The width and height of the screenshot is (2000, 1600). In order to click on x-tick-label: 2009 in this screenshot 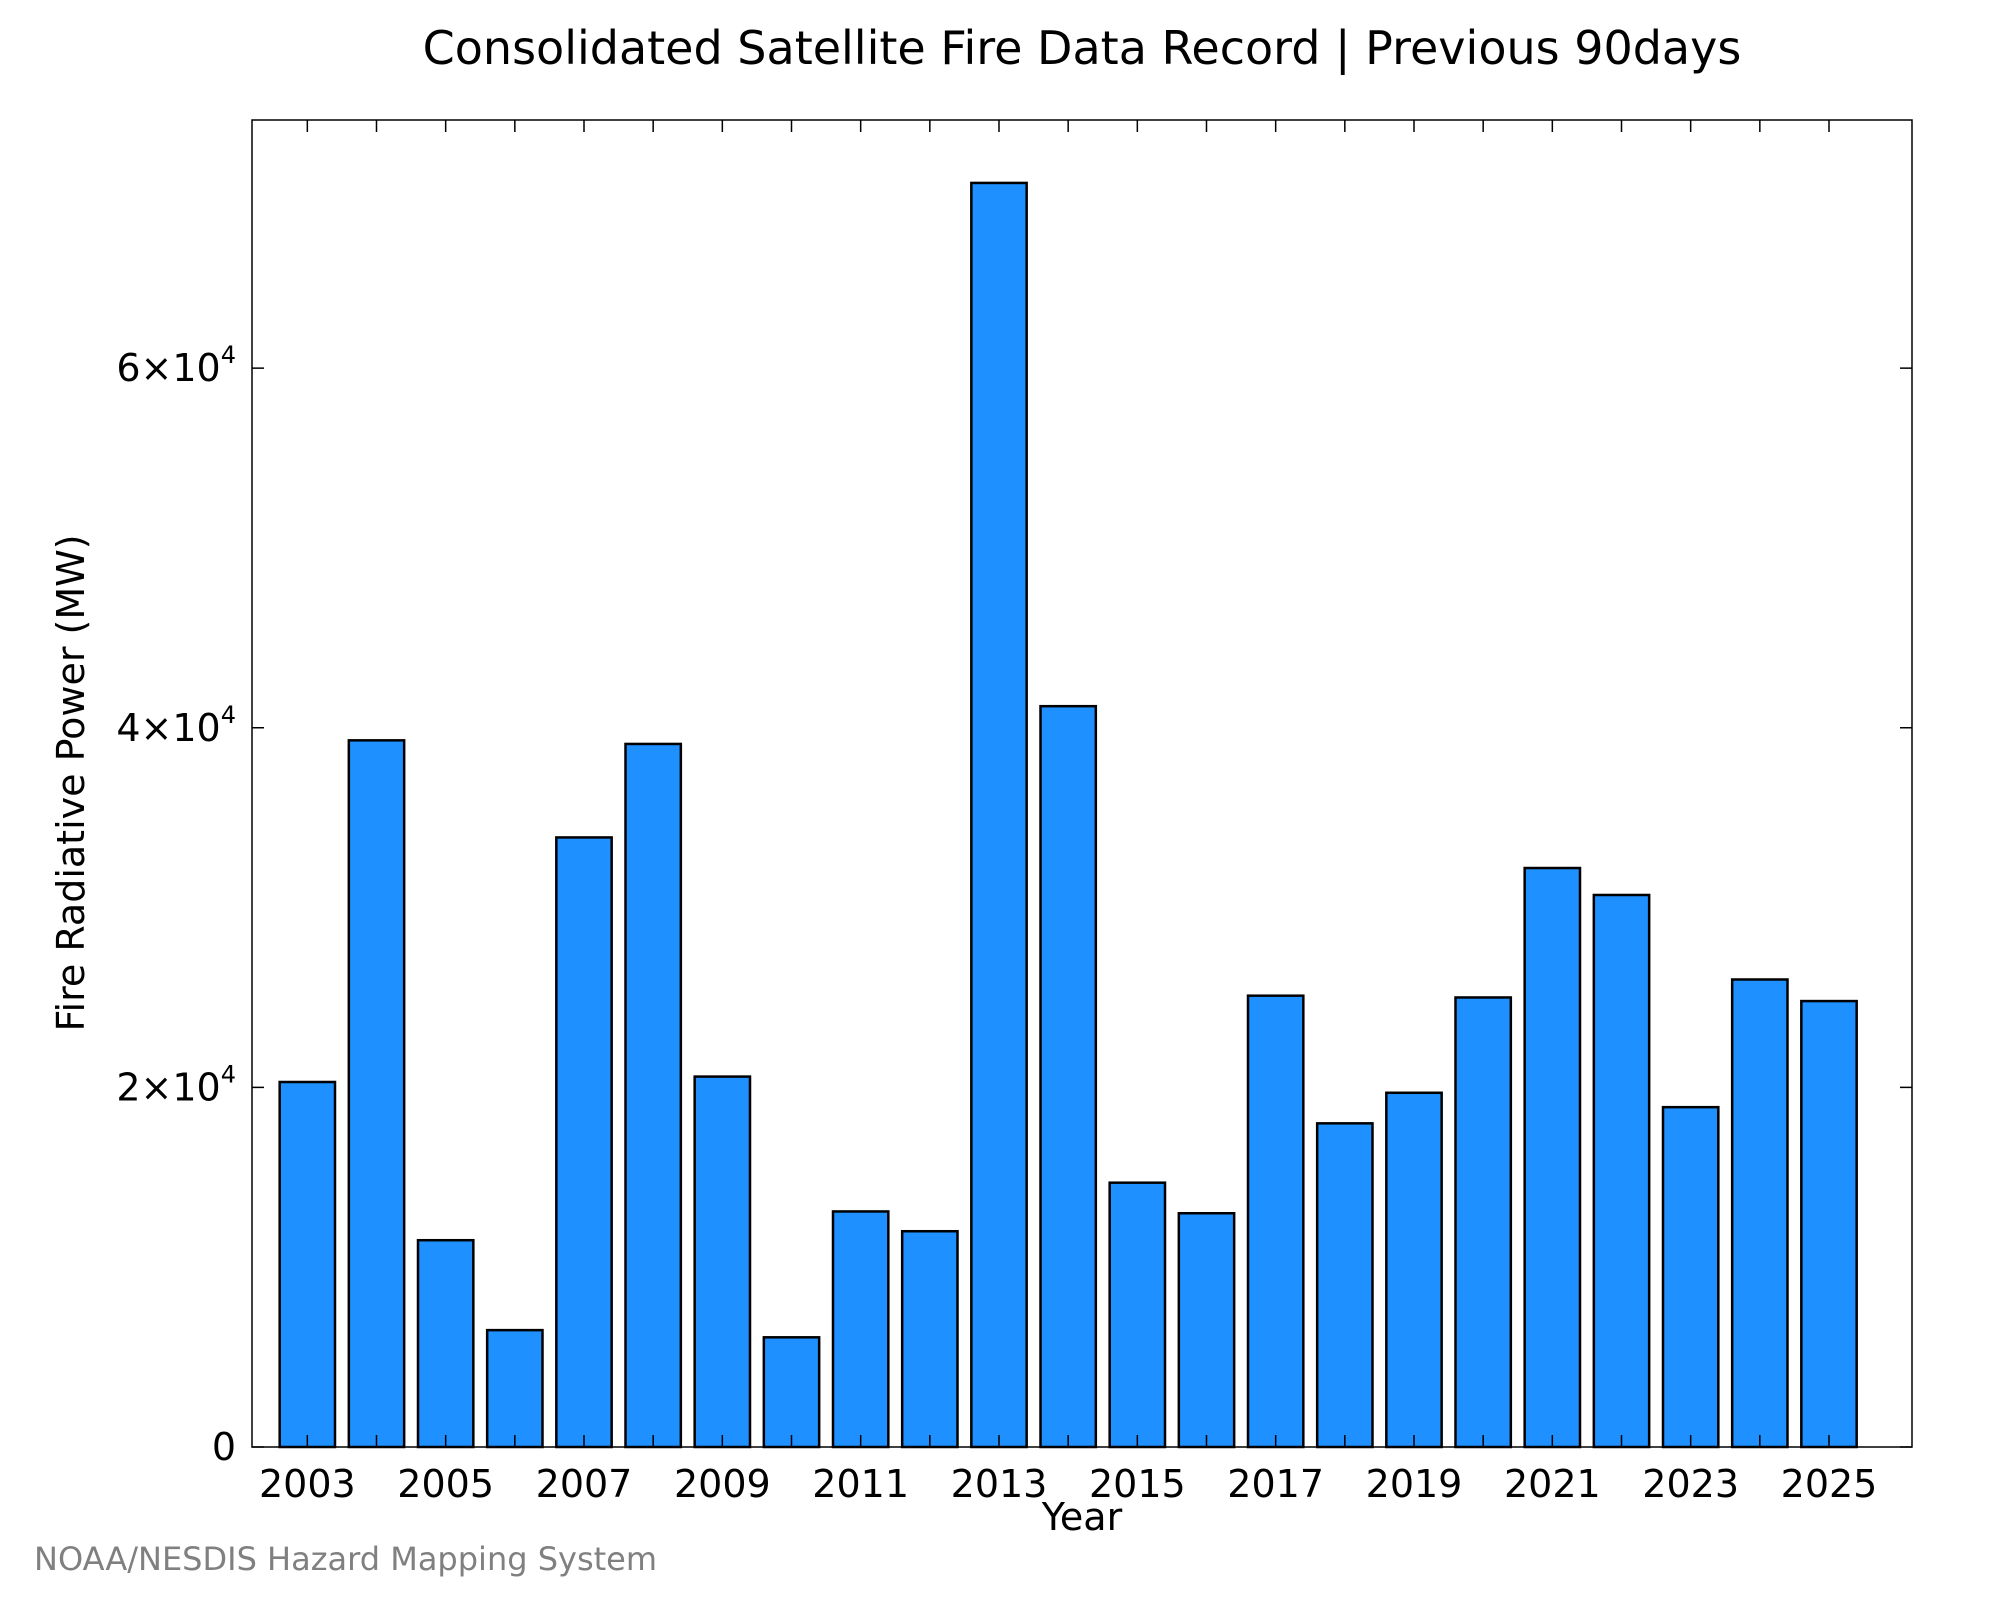, I will do `click(722, 1484)`.